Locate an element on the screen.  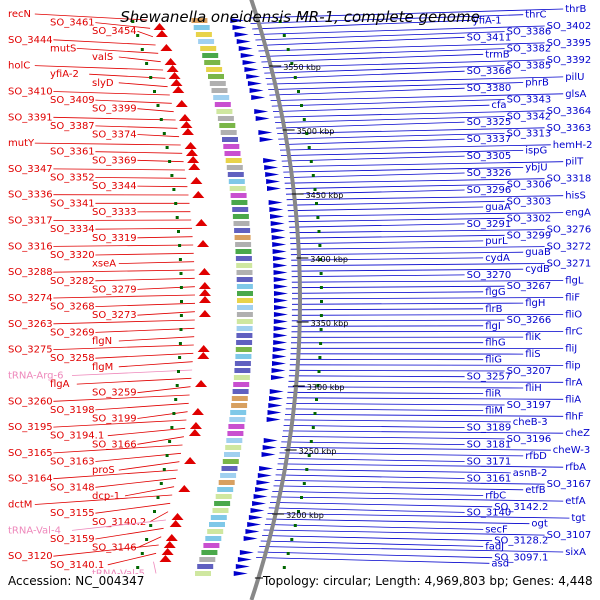
gene-label-right: engA is located at coordinates (578, 213).